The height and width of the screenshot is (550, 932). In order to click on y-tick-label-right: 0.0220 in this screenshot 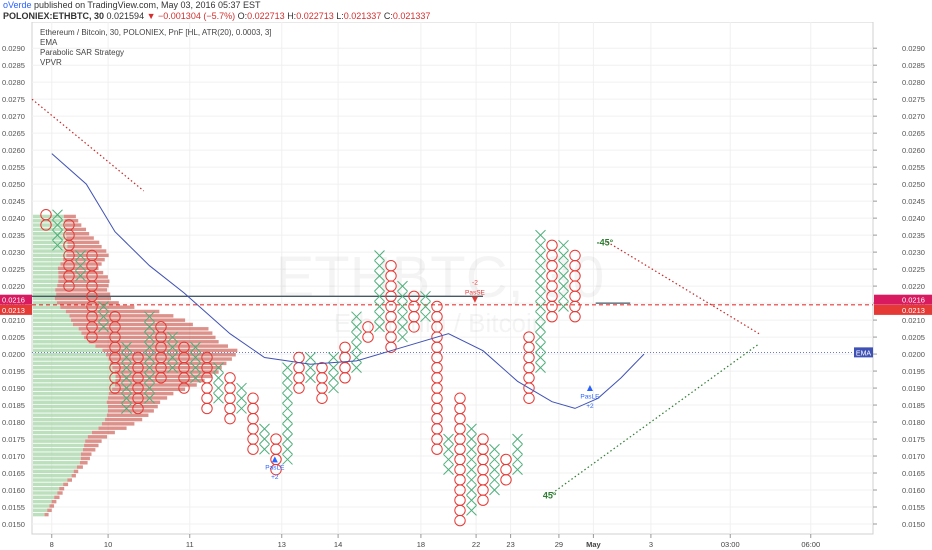, I will do `click(913, 286)`.